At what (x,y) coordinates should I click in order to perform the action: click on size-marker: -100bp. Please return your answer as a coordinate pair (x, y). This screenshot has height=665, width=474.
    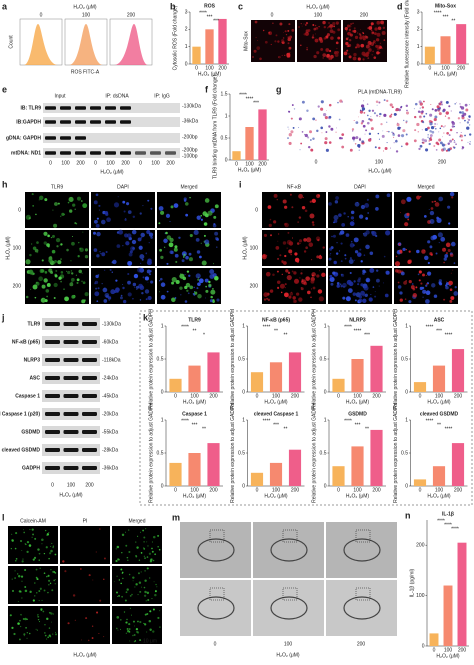
    Looking at the image, I should click on (190, 156).